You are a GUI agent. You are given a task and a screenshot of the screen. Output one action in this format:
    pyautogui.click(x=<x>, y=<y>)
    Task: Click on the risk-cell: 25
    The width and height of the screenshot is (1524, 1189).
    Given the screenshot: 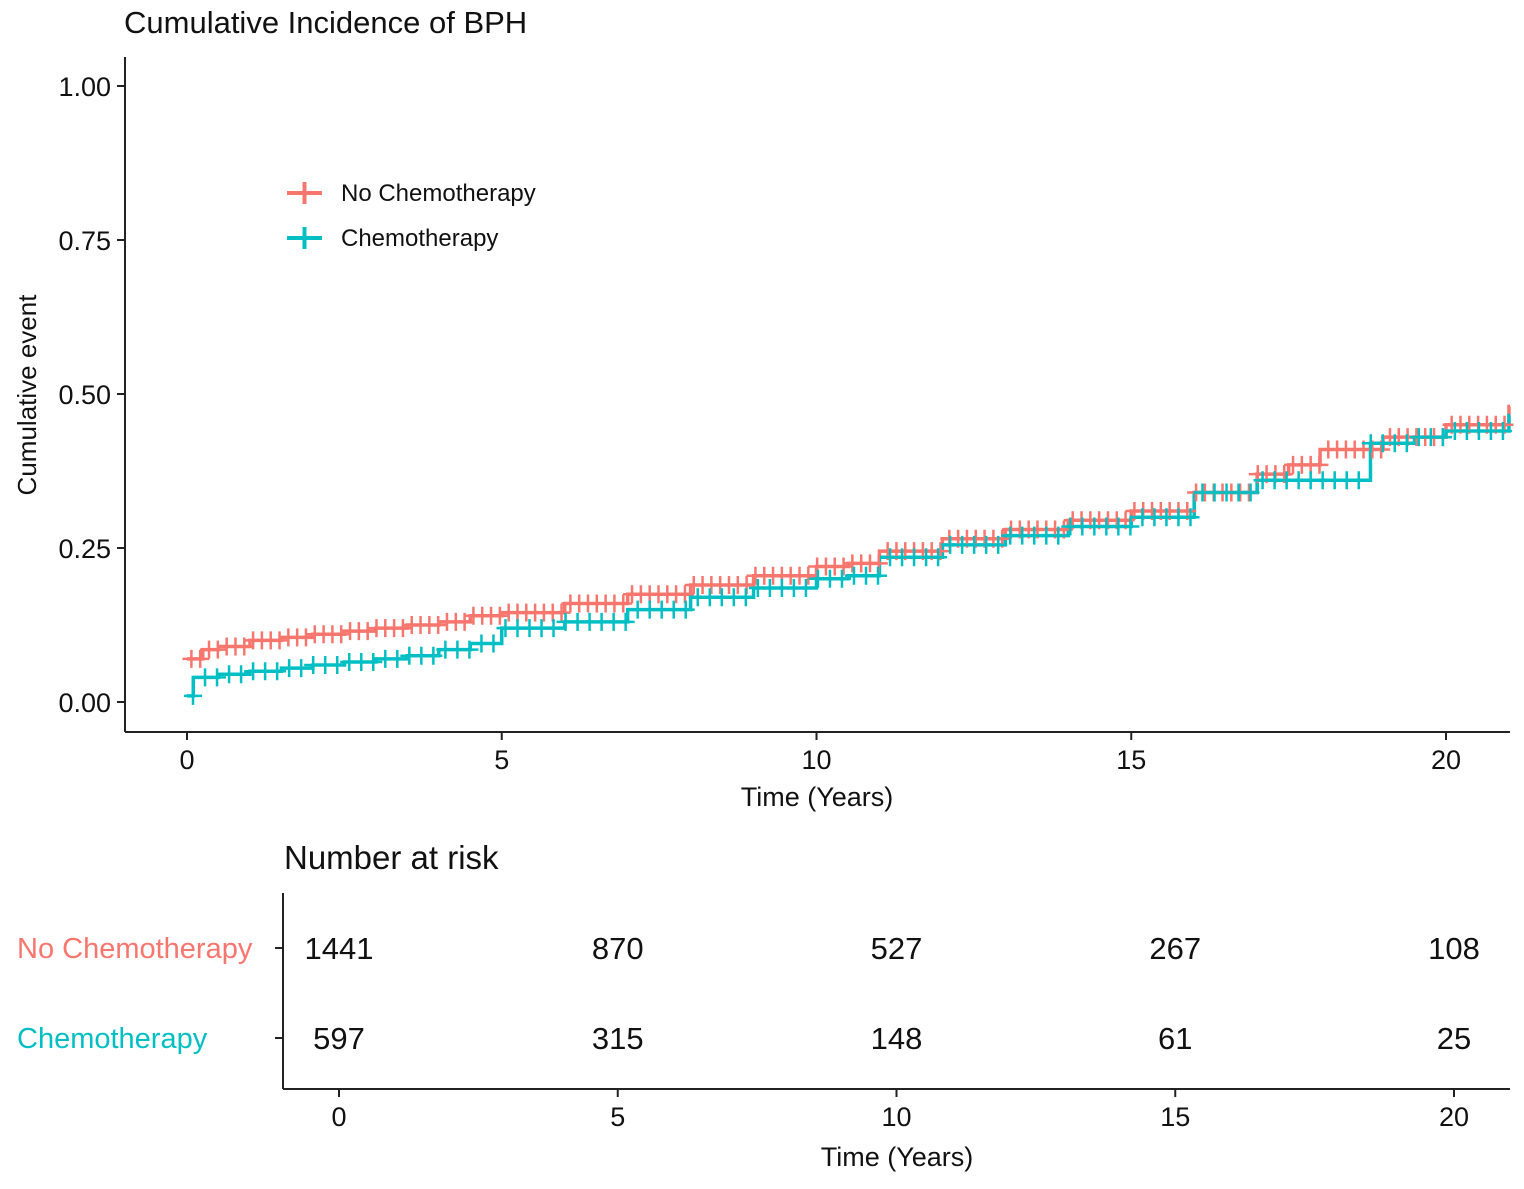 What is the action you would take?
    pyautogui.click(x=1454, y=1038)
    